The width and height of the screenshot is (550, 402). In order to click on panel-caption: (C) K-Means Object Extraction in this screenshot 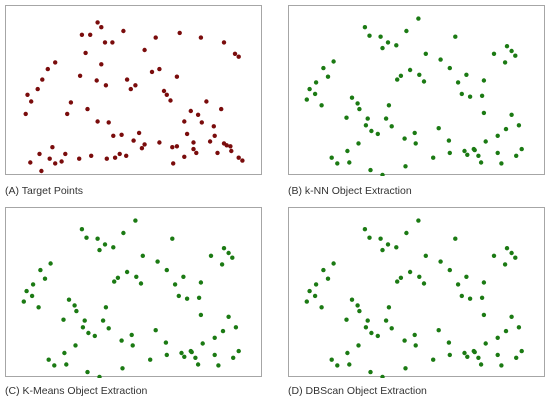, I will do `click(76, 391)`.